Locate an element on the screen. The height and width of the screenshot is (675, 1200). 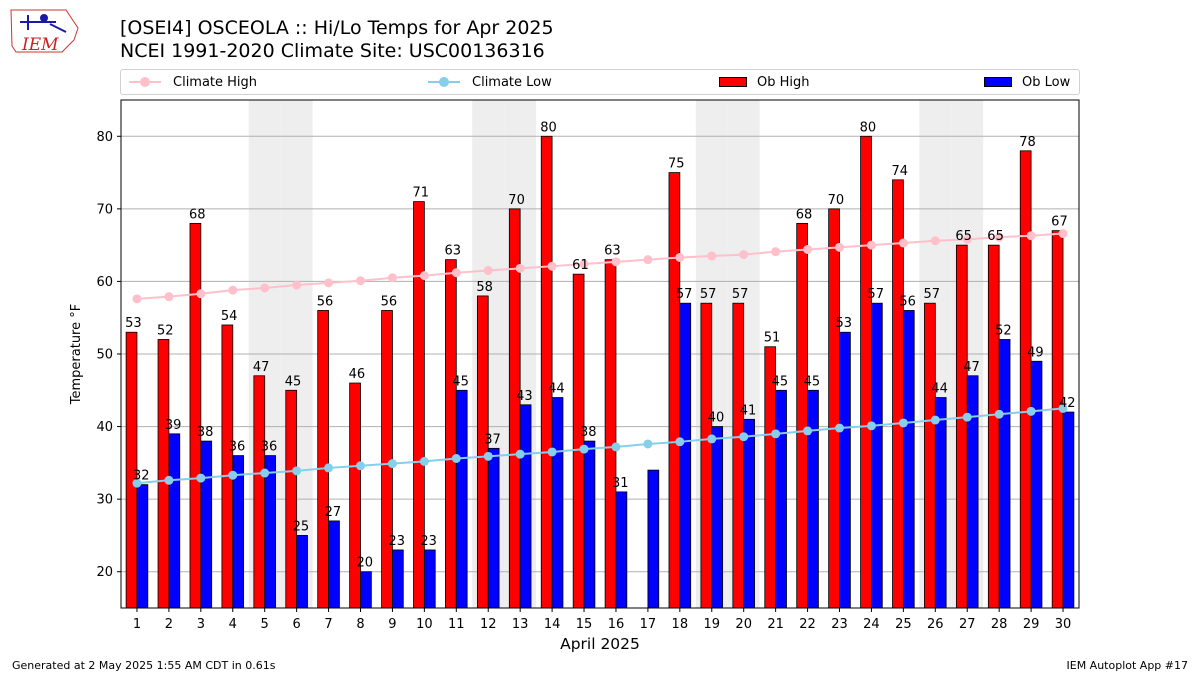
x-tick-label-15: 15 is located at coordinates (584, 624).